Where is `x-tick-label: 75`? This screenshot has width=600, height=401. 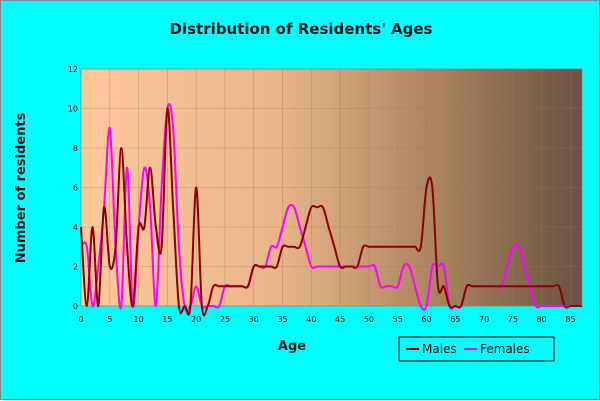 x-tick-label: 75 is located at coordinates (513, 319).